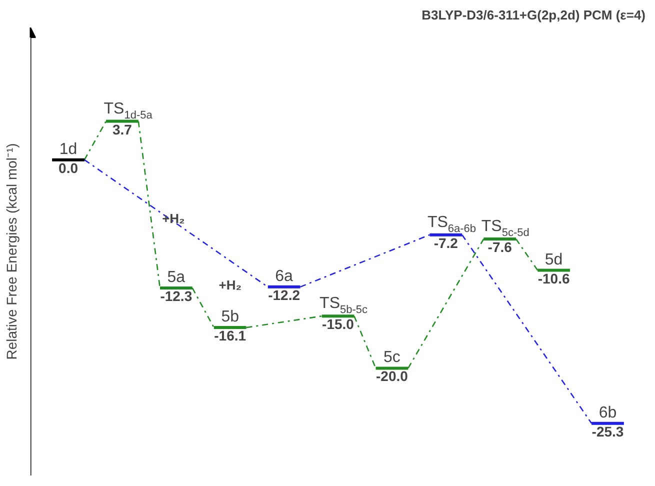  I want to click on category-label: 5c, so click(392, 357).